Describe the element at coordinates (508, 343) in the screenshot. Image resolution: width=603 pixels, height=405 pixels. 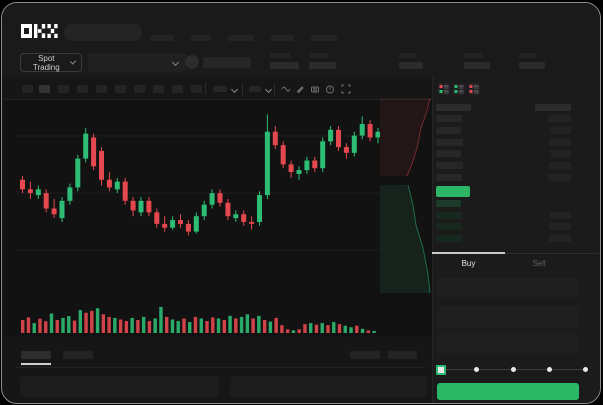
I see `total-field` at that location.